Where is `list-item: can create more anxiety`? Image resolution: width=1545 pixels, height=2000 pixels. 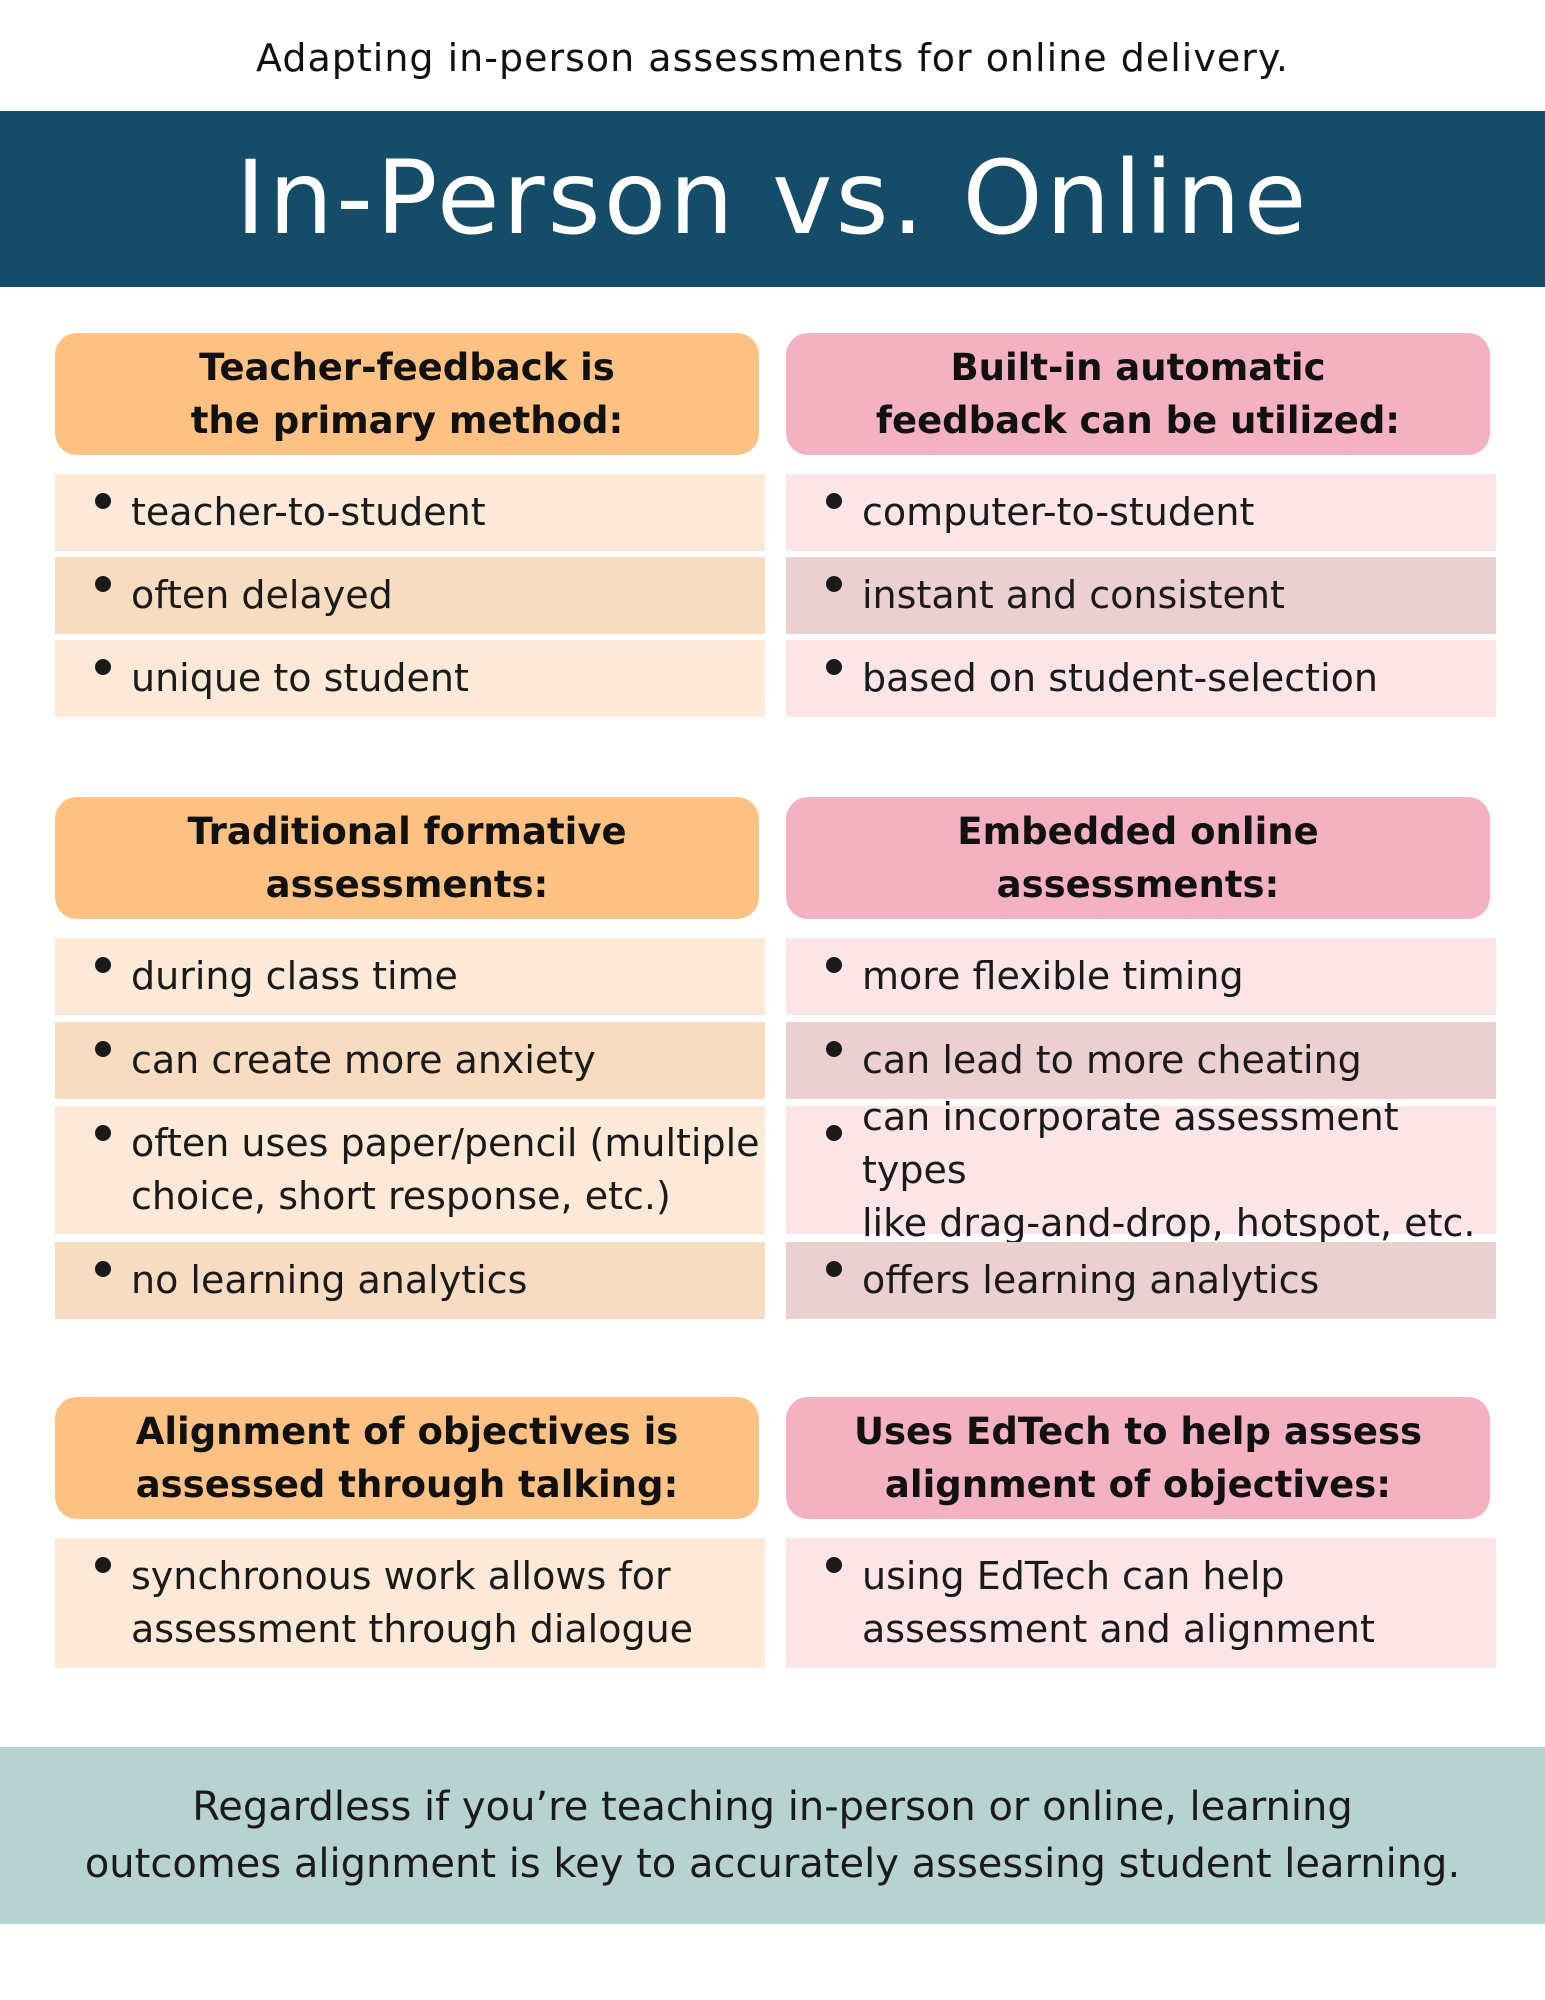
list-item: can create more anxiety is located at coordinates (410, 1060).